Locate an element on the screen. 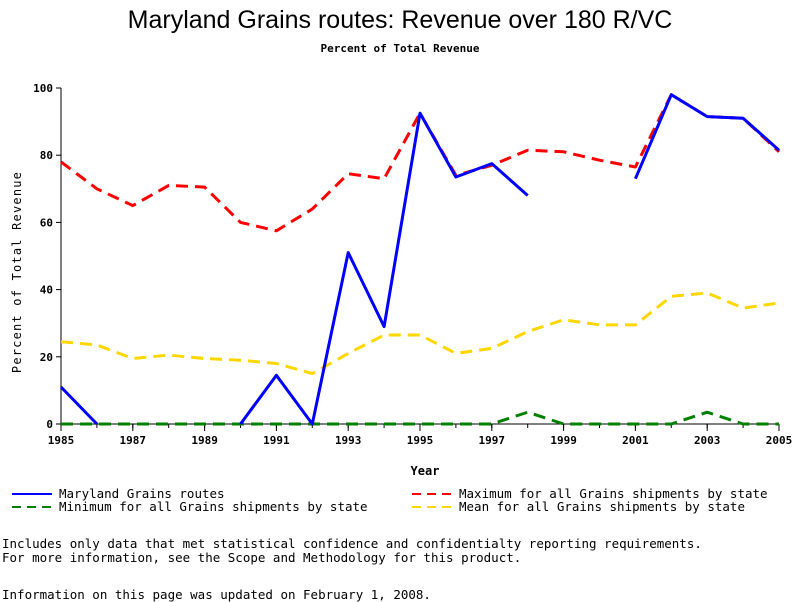 The width and height of the screenshot is (800, 602). x-tick-label: 1989 is located at coordinates (204, 440).